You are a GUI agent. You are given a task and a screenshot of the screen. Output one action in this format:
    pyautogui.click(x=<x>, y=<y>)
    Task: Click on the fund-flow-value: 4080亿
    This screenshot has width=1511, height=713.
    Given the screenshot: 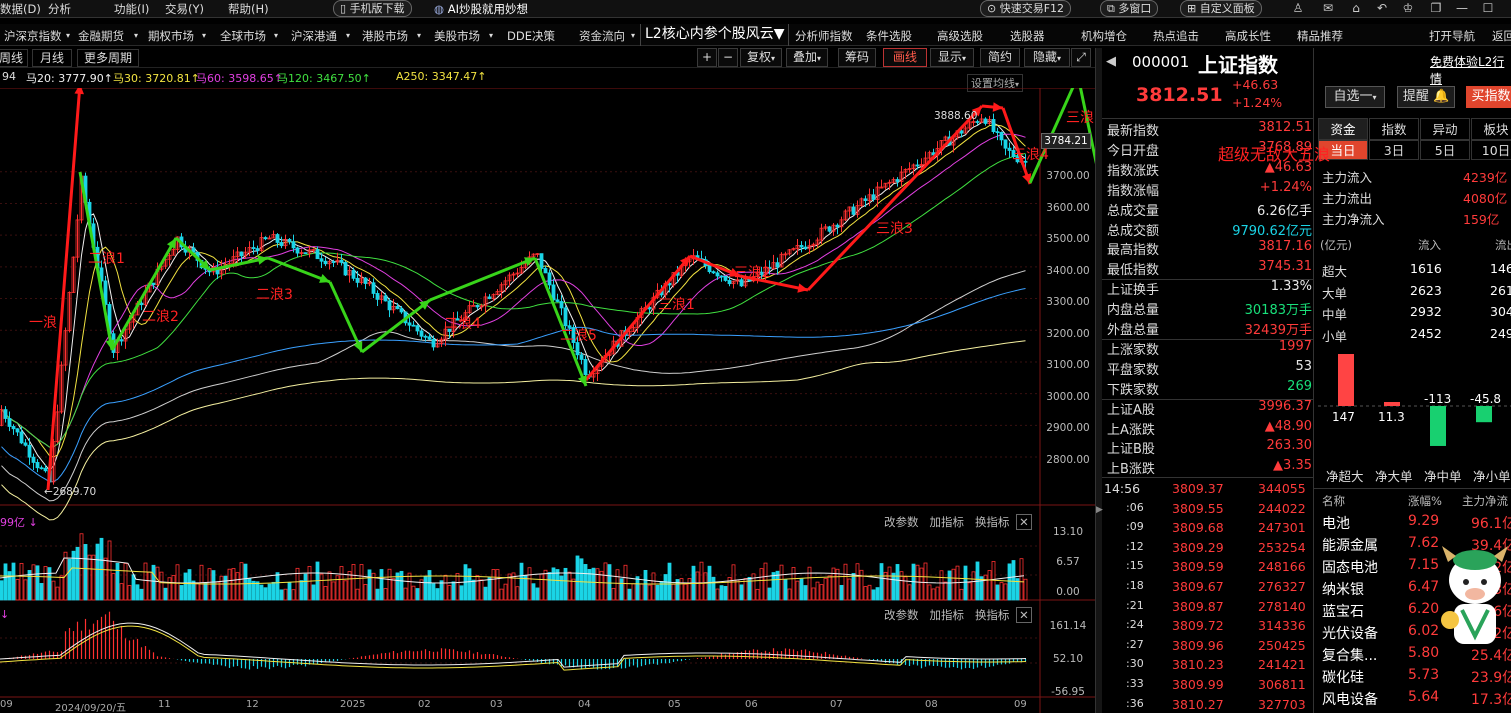 What is the action you would take?
    pyautogui.click(x=1485, y=198)
    